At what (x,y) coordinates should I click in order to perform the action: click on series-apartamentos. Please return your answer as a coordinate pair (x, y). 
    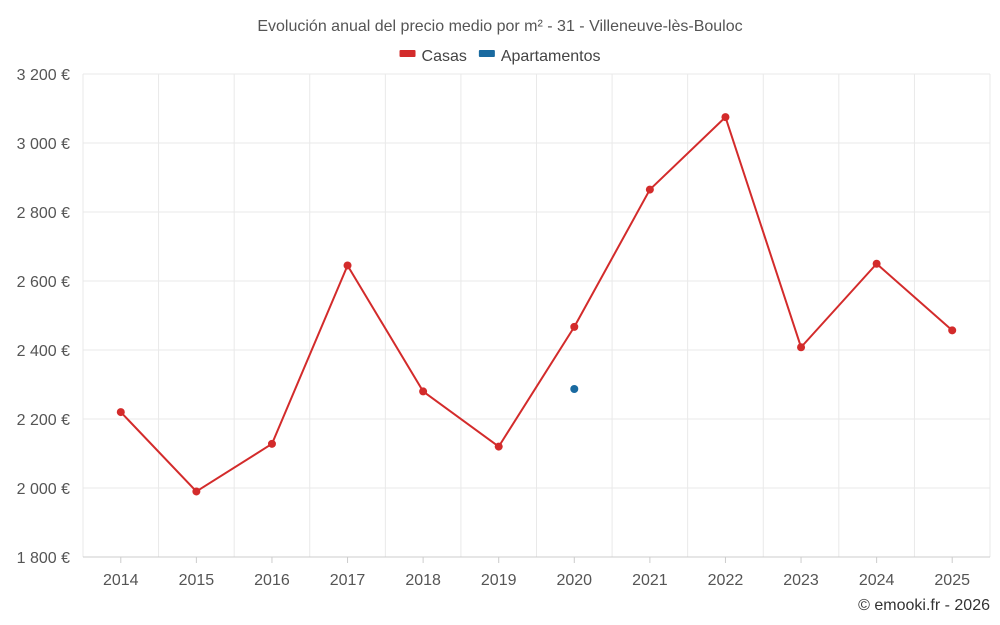
    Looking at the image, I should click on (574, 388).